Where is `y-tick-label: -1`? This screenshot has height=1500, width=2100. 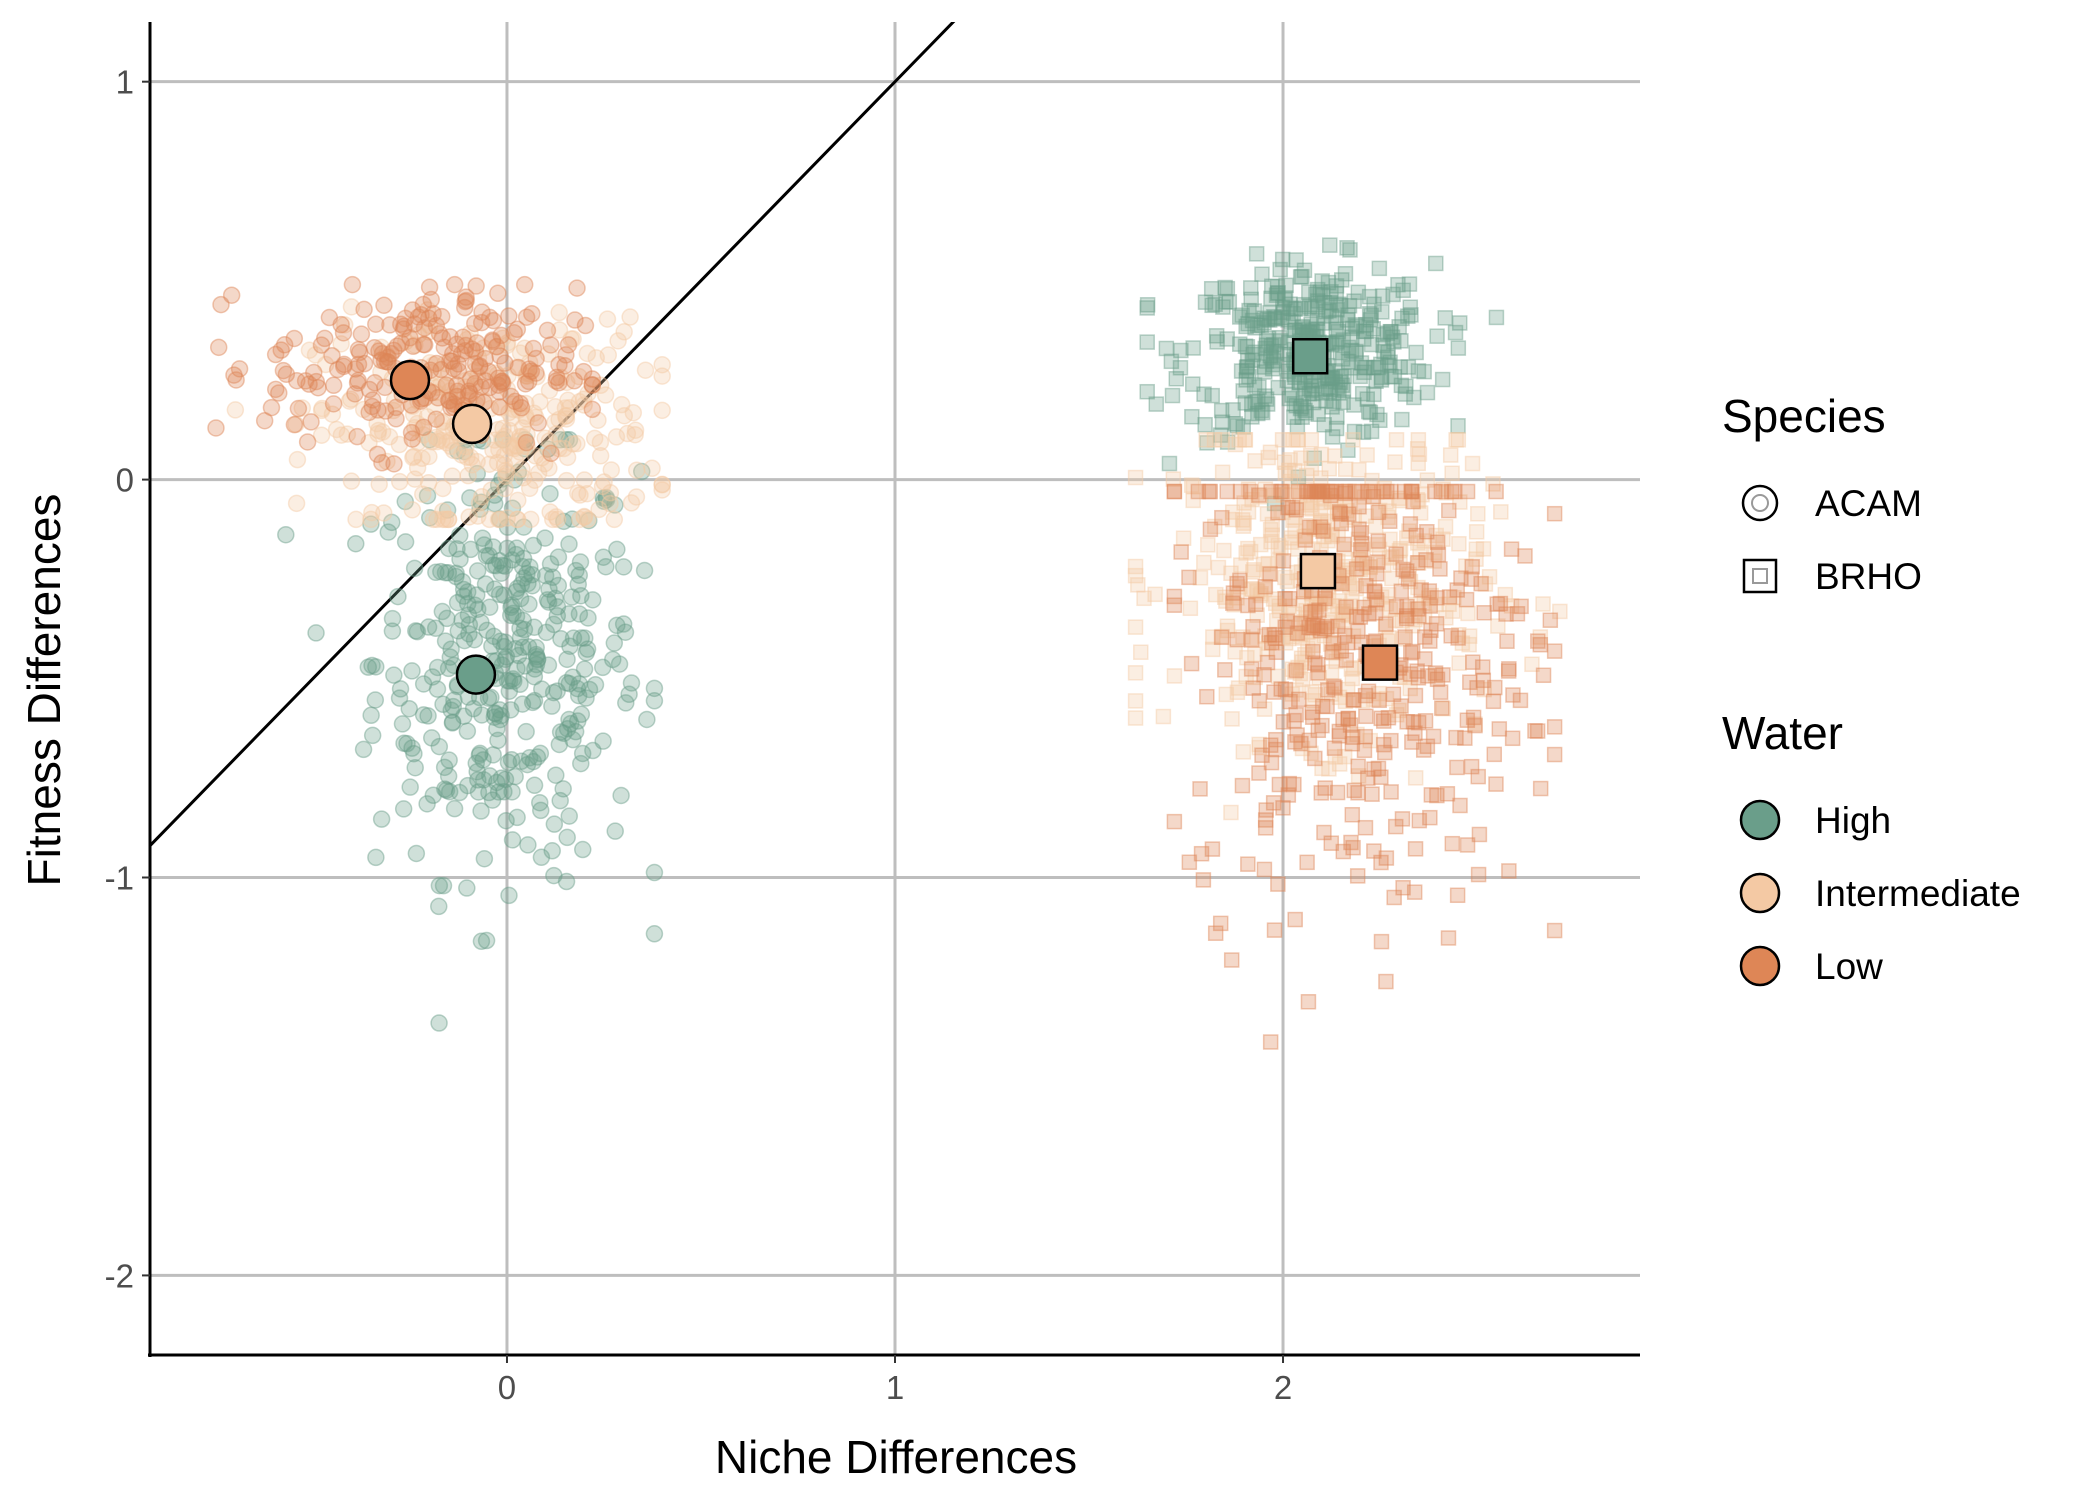 y-tick-label: -1 is located at coordinates (119, 878).